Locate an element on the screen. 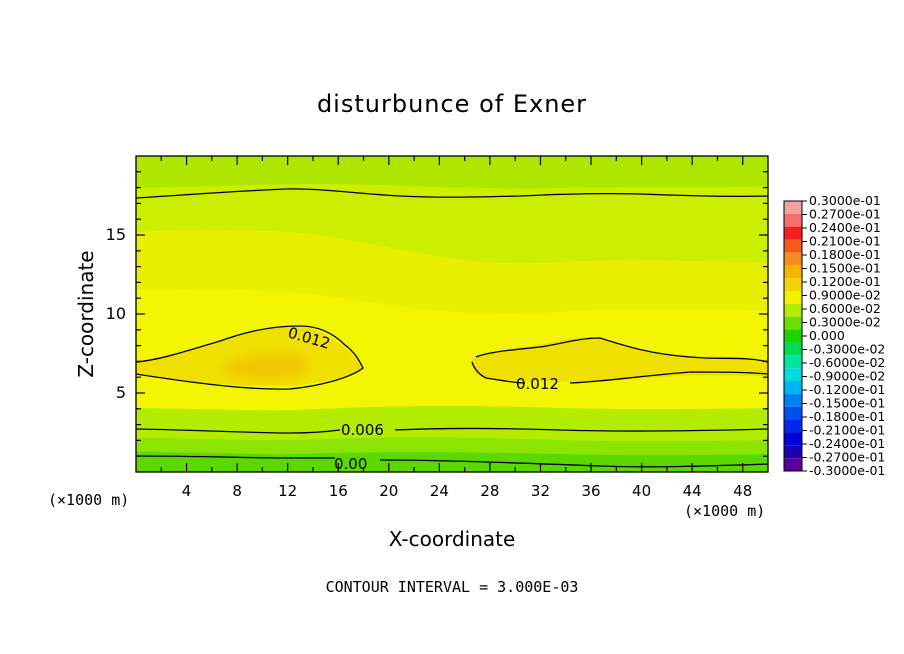 The height and width of the screenshot is (654, 904). contour-label: 0.00 is located at coordinates (350, 464).